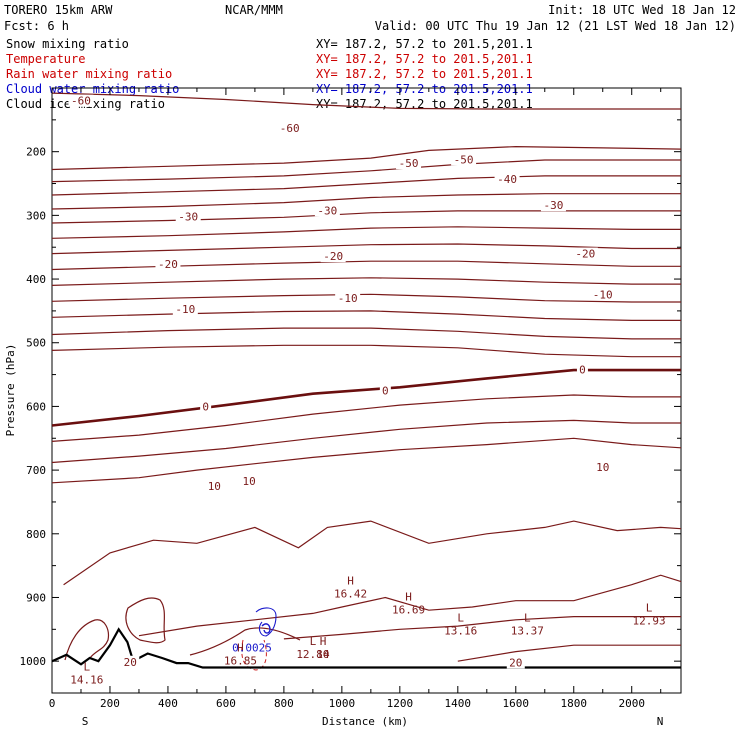 This screenshot has height=740, width=740. I want to click on init-time: Init: 18 UTC Wed 18 Jan 12, so click(642, 10).